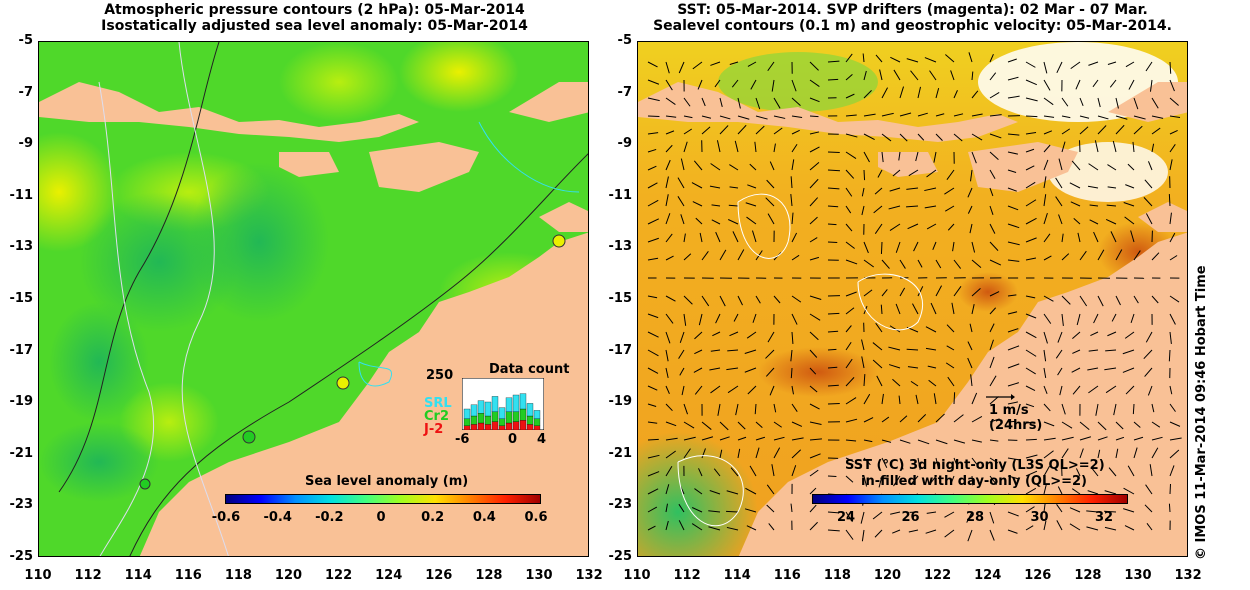 Image resolution: width=1250 pixels, height=590 pixels. I want to click on left-cbticks-label: -0.6, so click(226, 517).